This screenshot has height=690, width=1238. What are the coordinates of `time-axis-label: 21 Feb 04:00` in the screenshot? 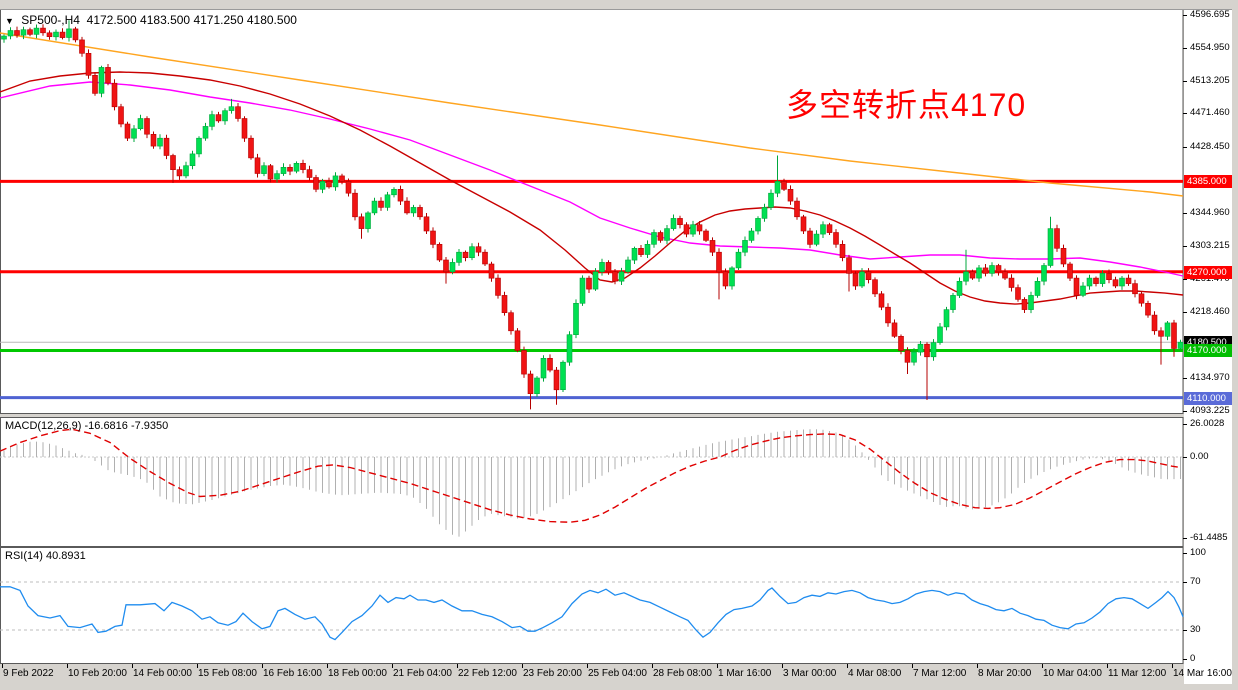 It's located at (422, 673).